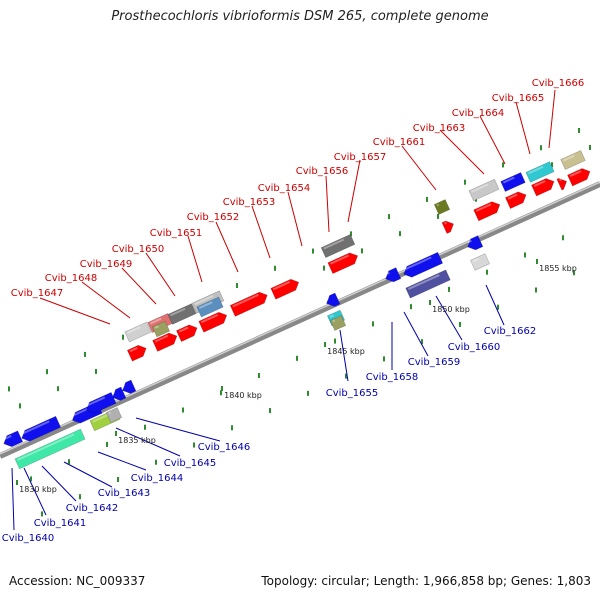  What do you see at coordinates (157, 478) in the screenshot?
I see `gene-label-cvib-1644: Cvib_1644` at bounding box center [157, 478].